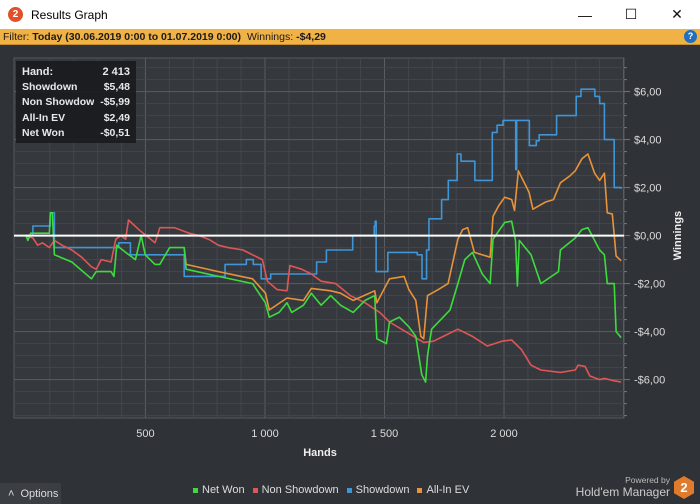 The image size is (700, 504). Describe the element at coordinates (76, 117) in the screenshot. I see `tooltip-row: All-In EV $2,49` at that location.